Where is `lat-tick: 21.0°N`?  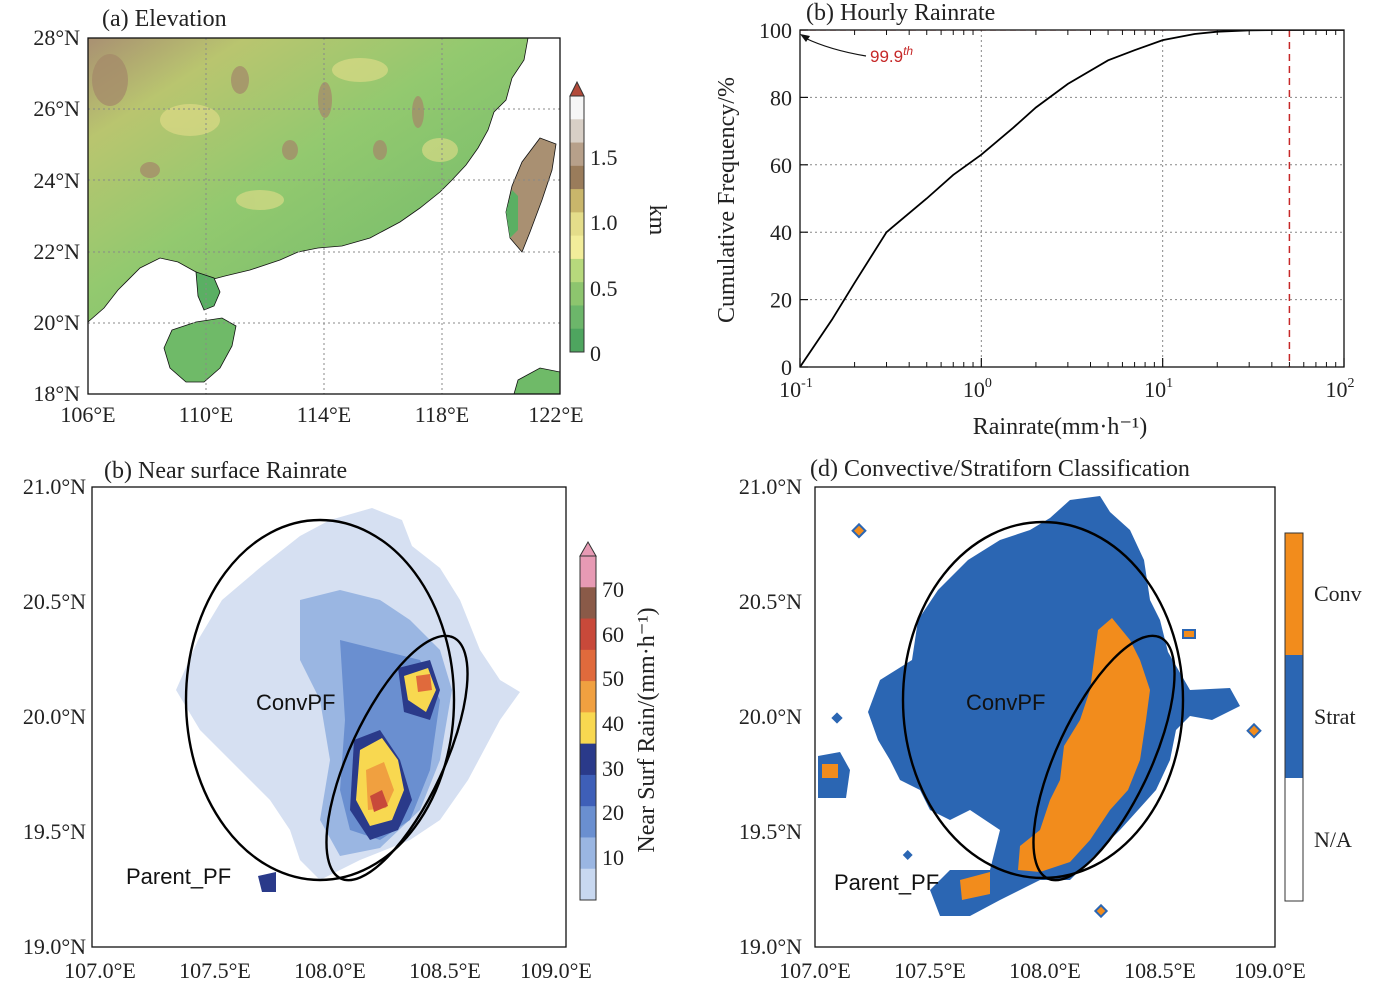
lat-tick: 21.0°N is located at coordinates (54, 486).